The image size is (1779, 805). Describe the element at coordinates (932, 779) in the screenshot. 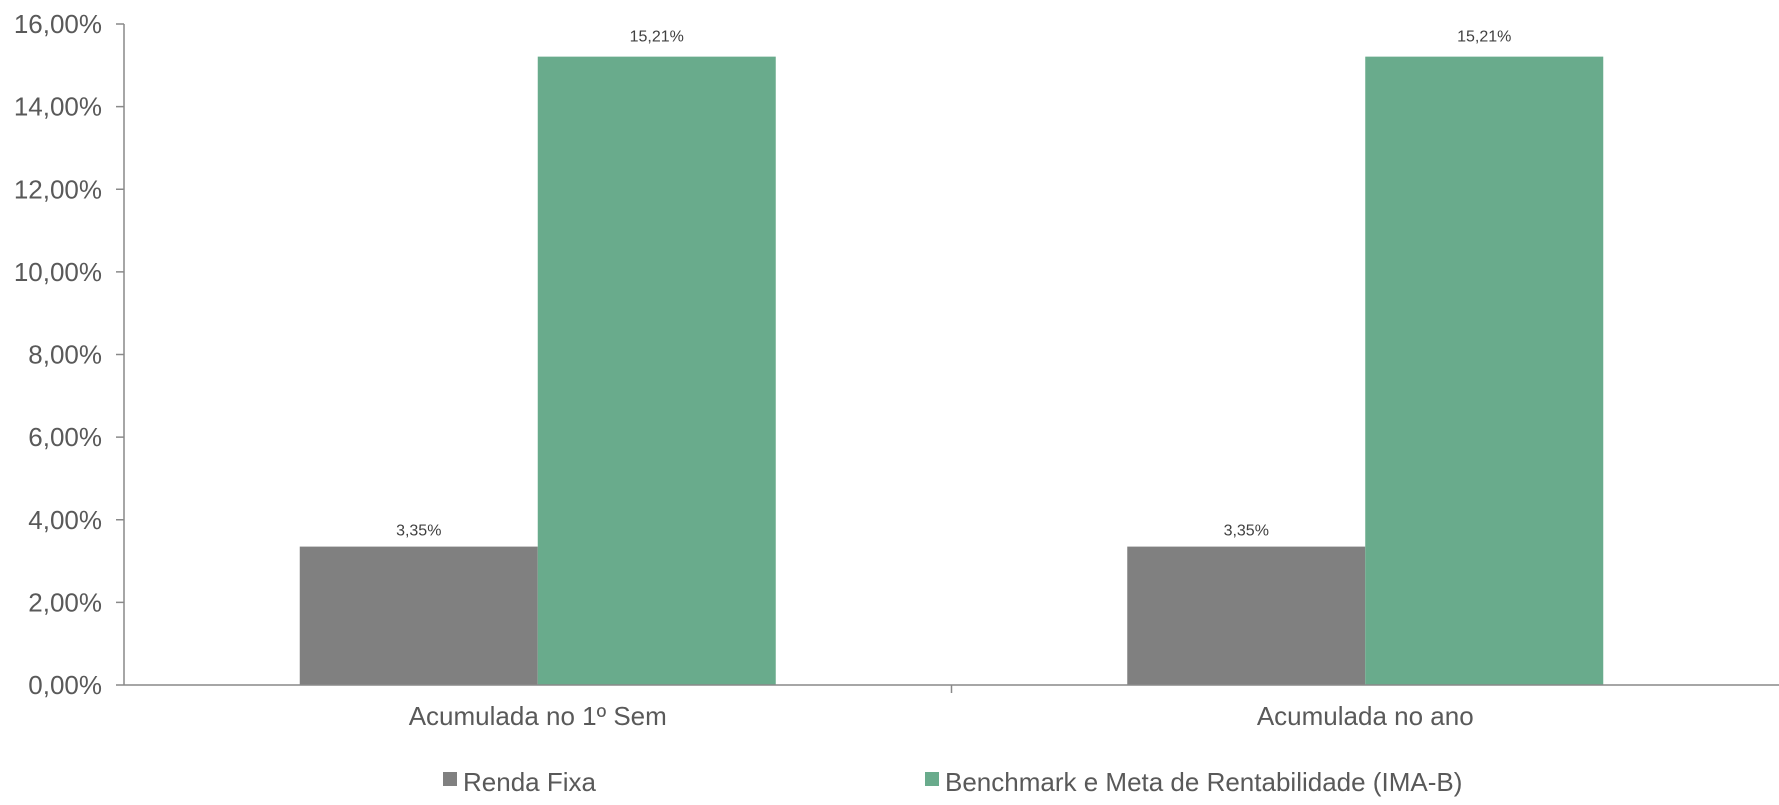

I see `legend-swatch-benchmark` at that location.